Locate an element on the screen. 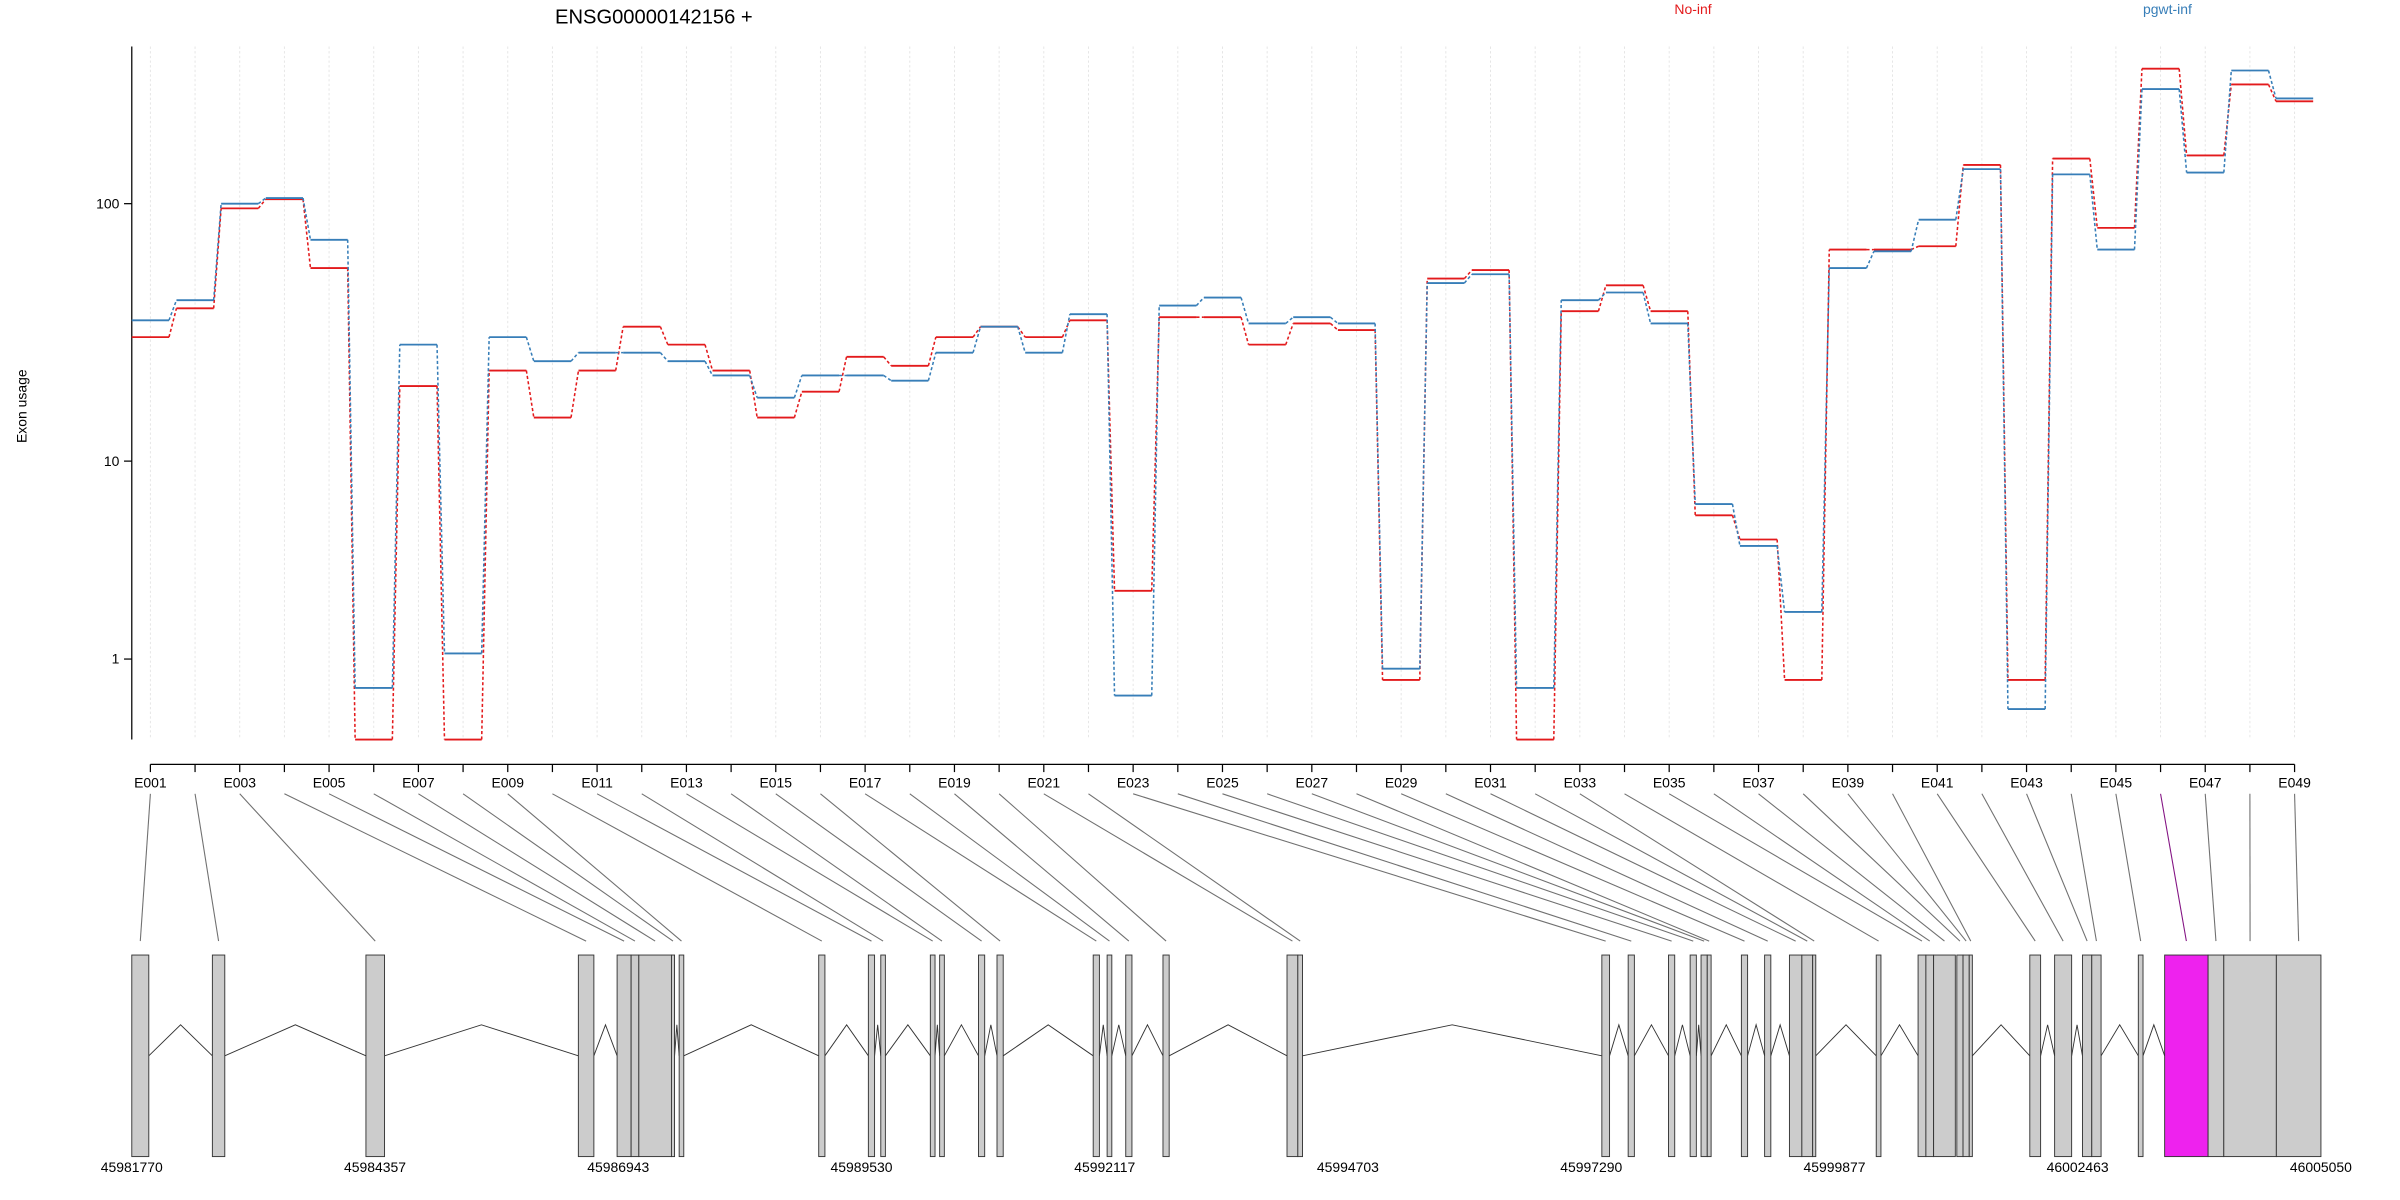  x-tick-label: E001 is located at coordinates (150, 783).